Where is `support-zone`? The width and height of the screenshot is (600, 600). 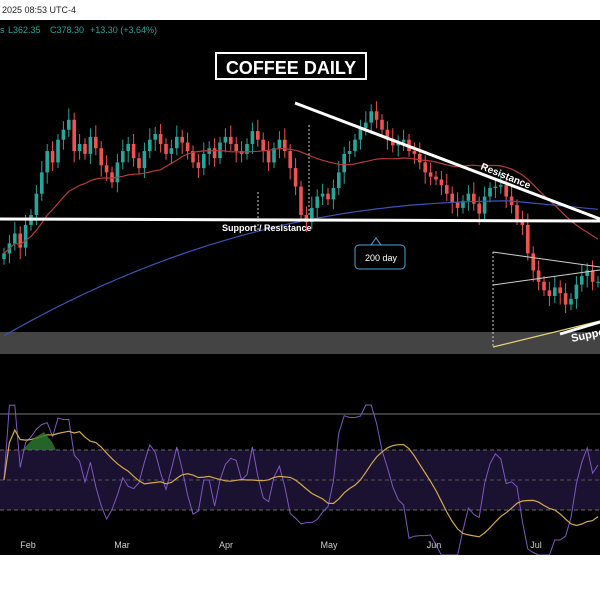 support-zone is located at coordinates (300, 343).